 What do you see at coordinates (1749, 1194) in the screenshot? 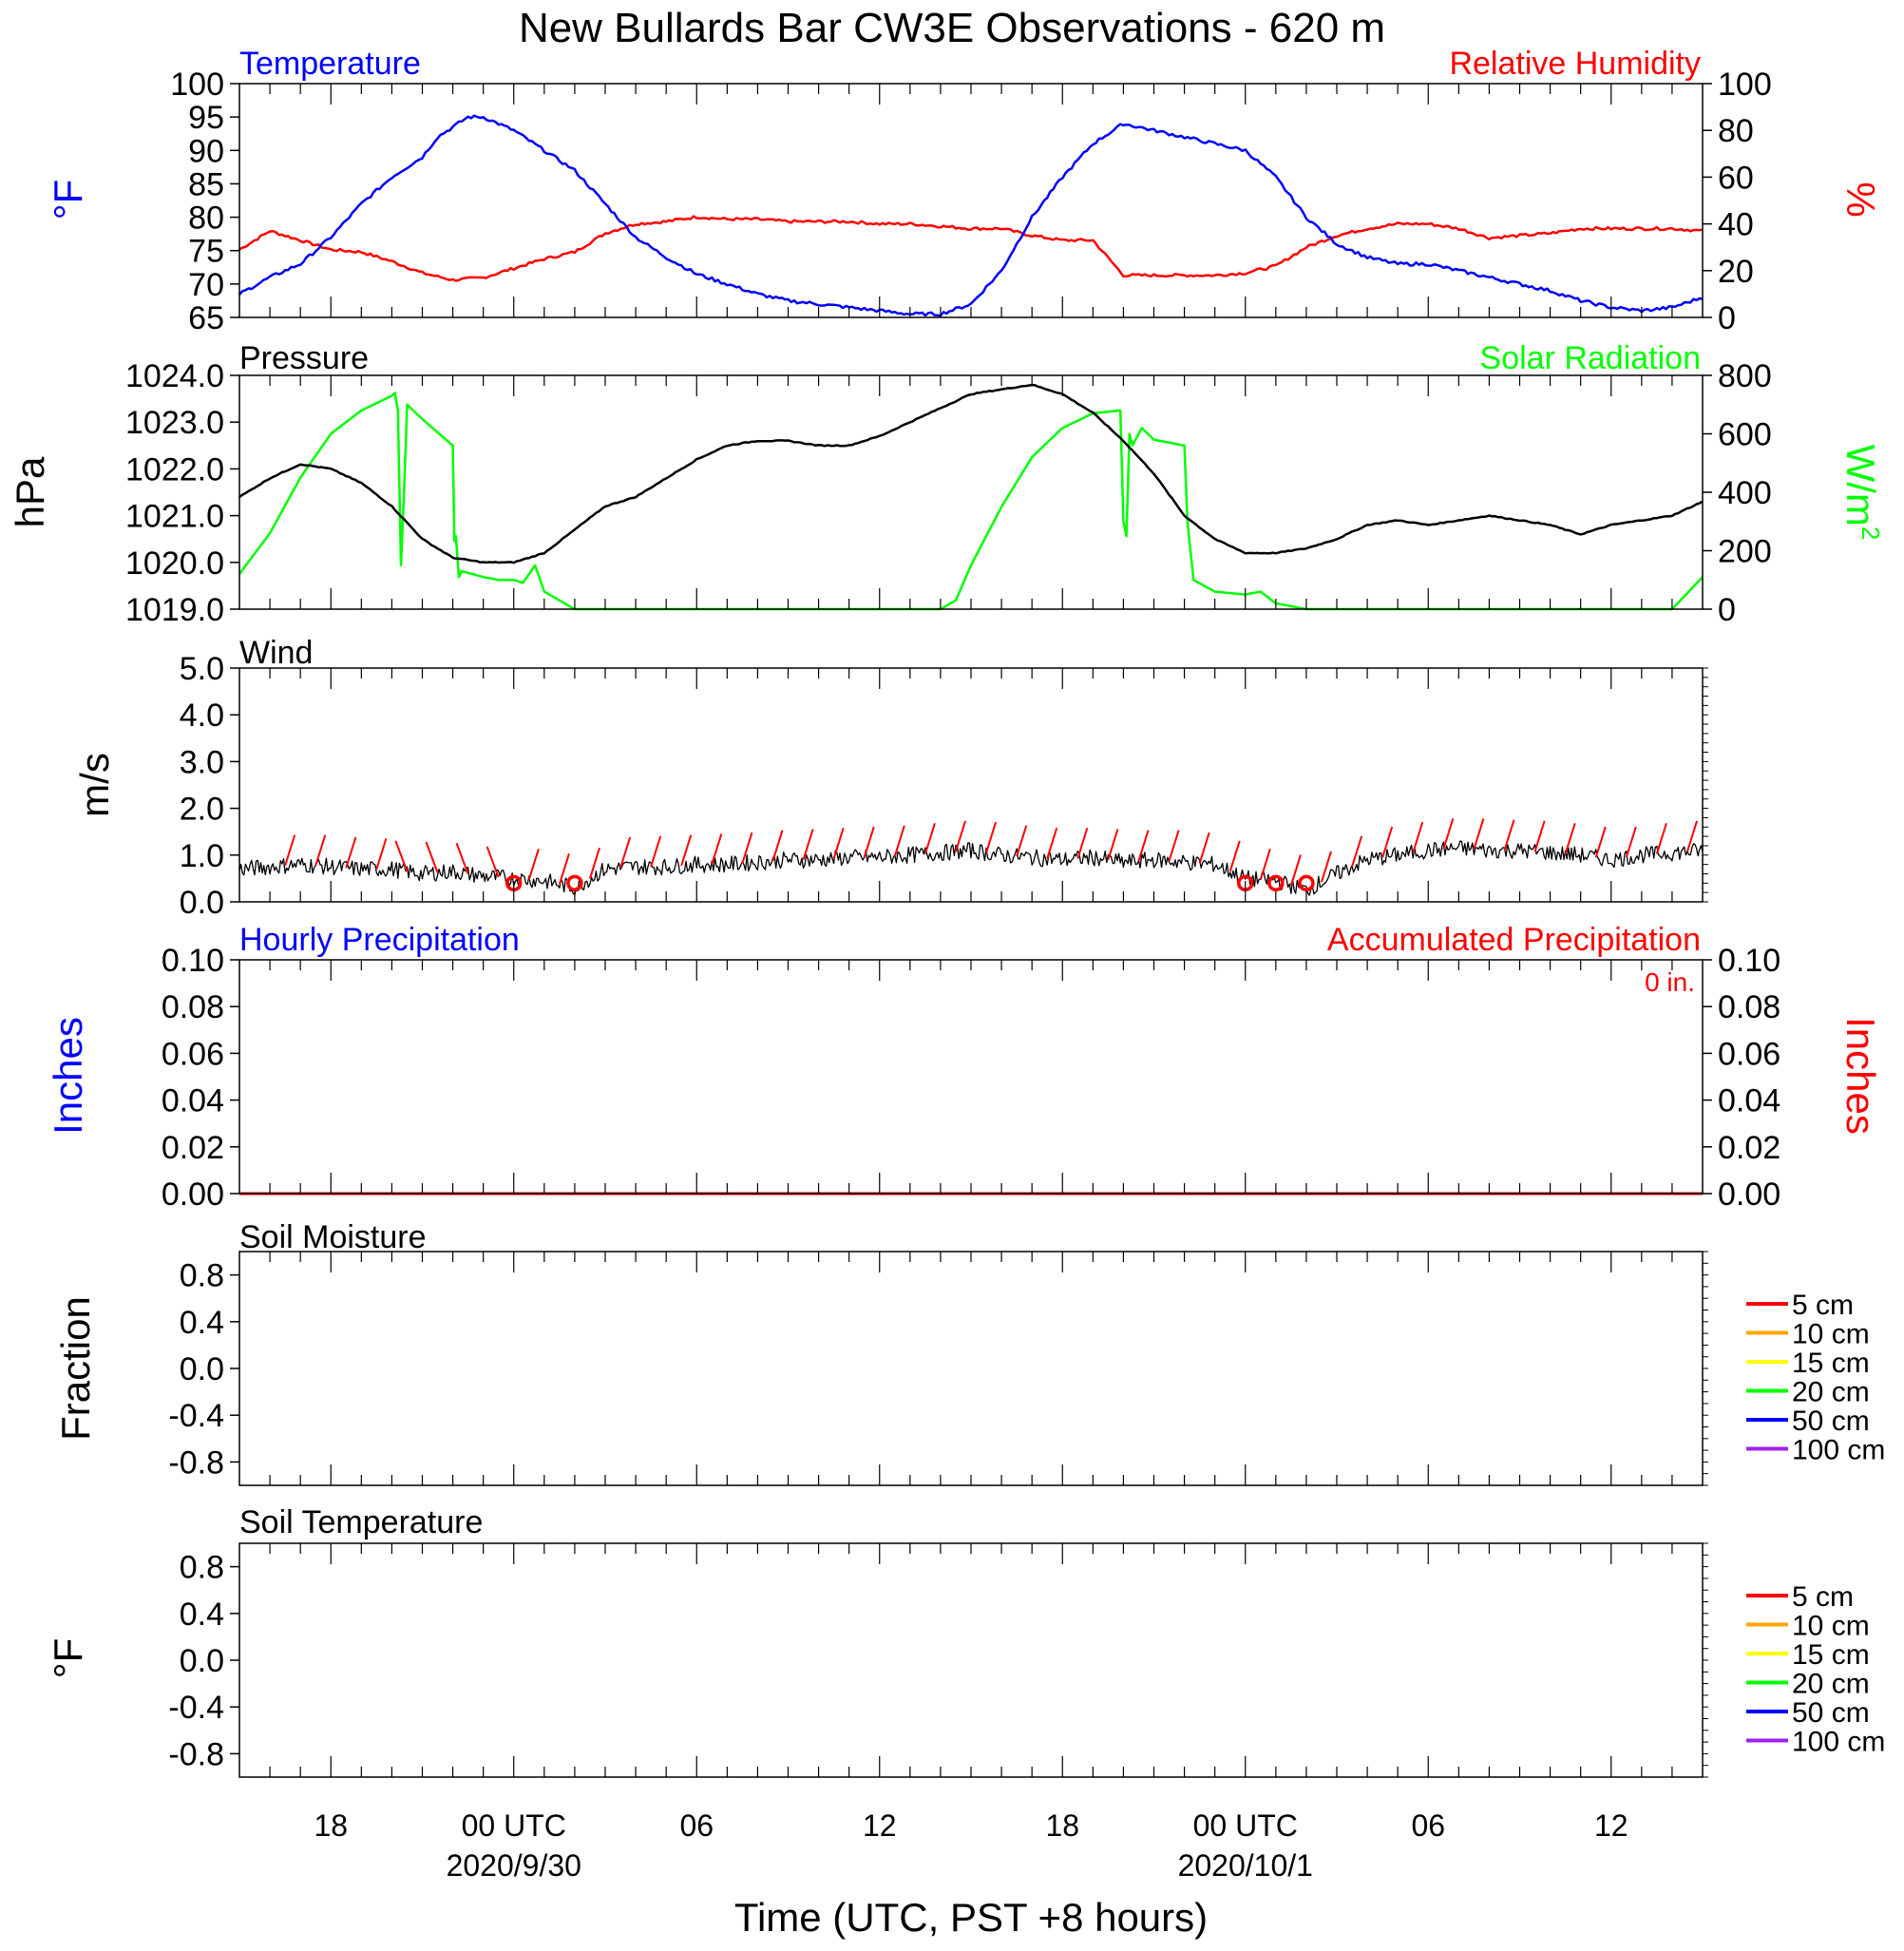
I see `y-tick-label: 0.00` at bounding box center [1749, 1194].